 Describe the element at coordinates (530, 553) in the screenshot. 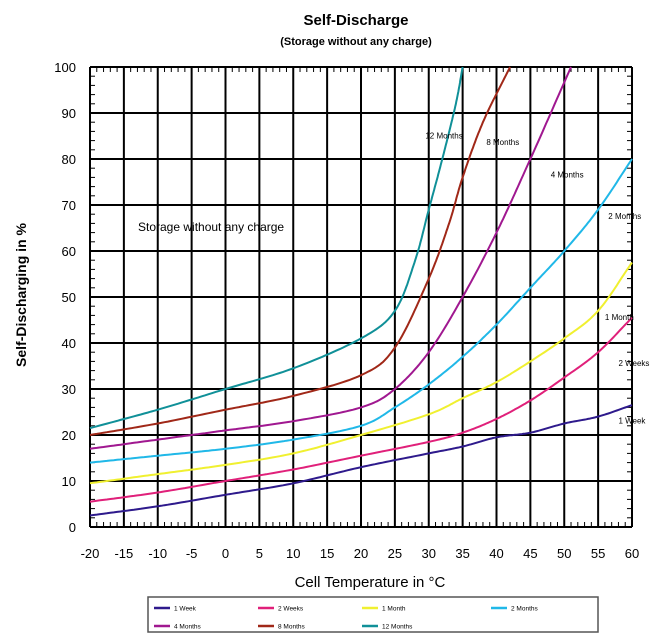

I see `x-tick-label: 45` at that location.